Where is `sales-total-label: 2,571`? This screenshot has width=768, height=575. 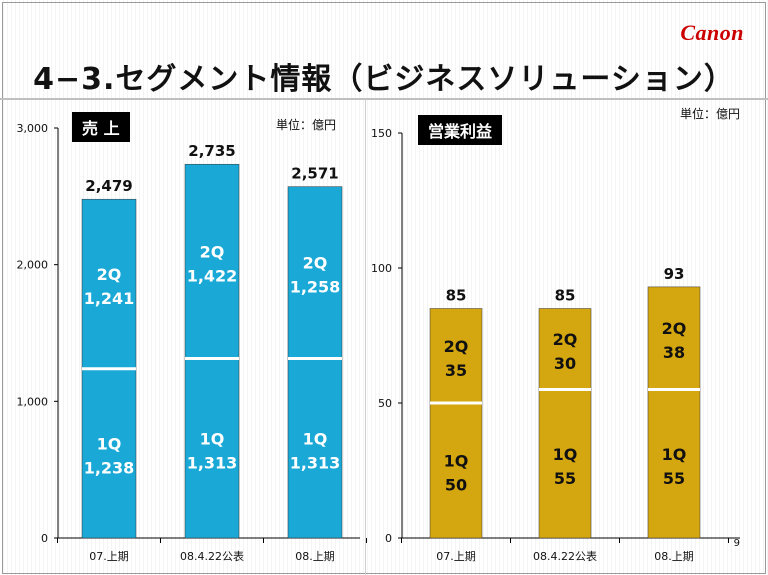 sales-total-label: 2,571 is located at coordinates (314, 174).